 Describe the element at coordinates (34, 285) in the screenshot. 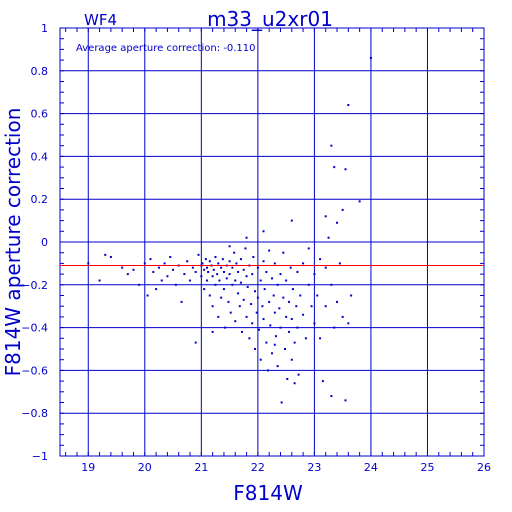

I see `y-tick-label: −0.2` at that location.